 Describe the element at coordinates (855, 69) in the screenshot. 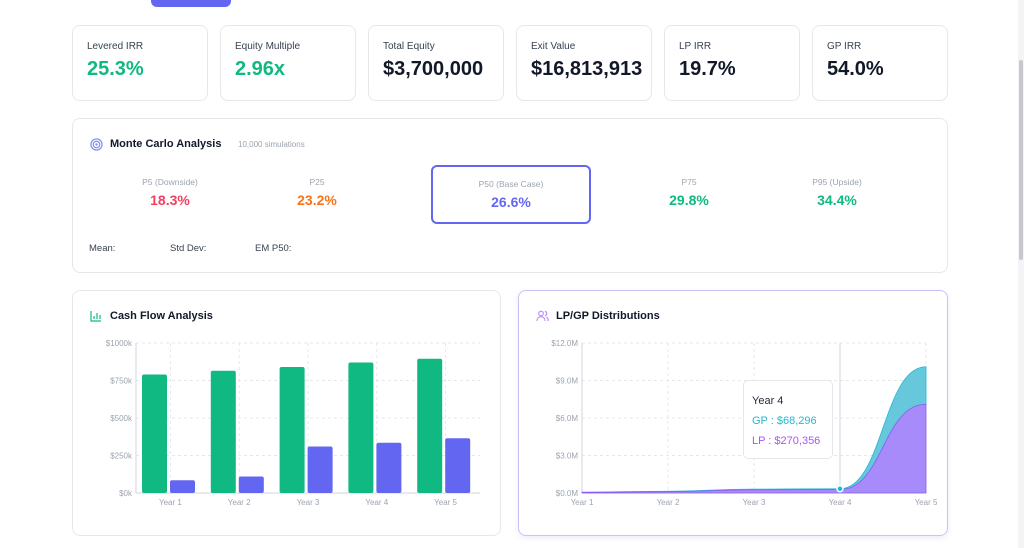

I see `kpi-value: 54.0%` at that location.